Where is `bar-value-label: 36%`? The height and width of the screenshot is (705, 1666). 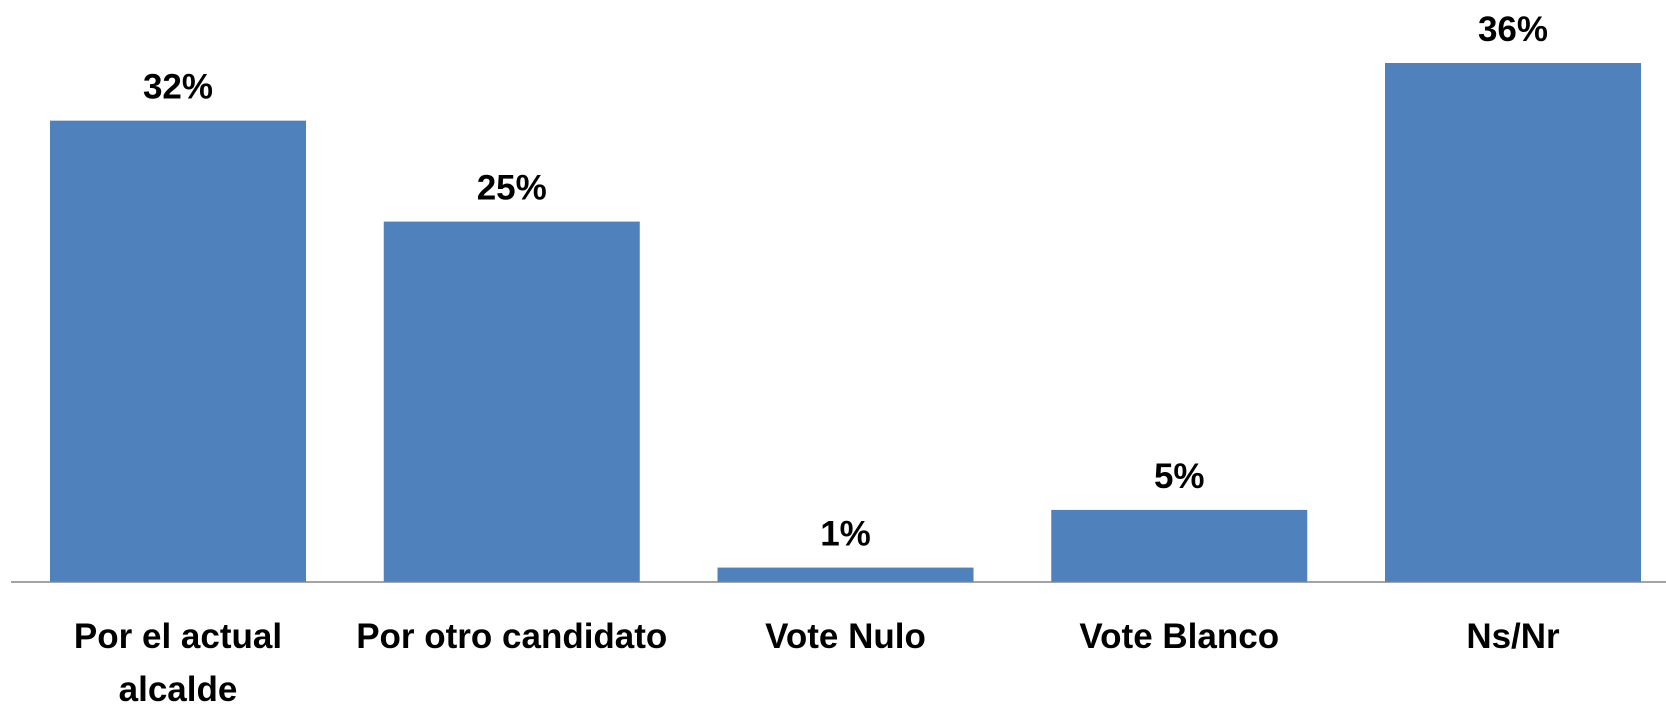
bar-value-label: 36% is located at coordinates (1513, 29).